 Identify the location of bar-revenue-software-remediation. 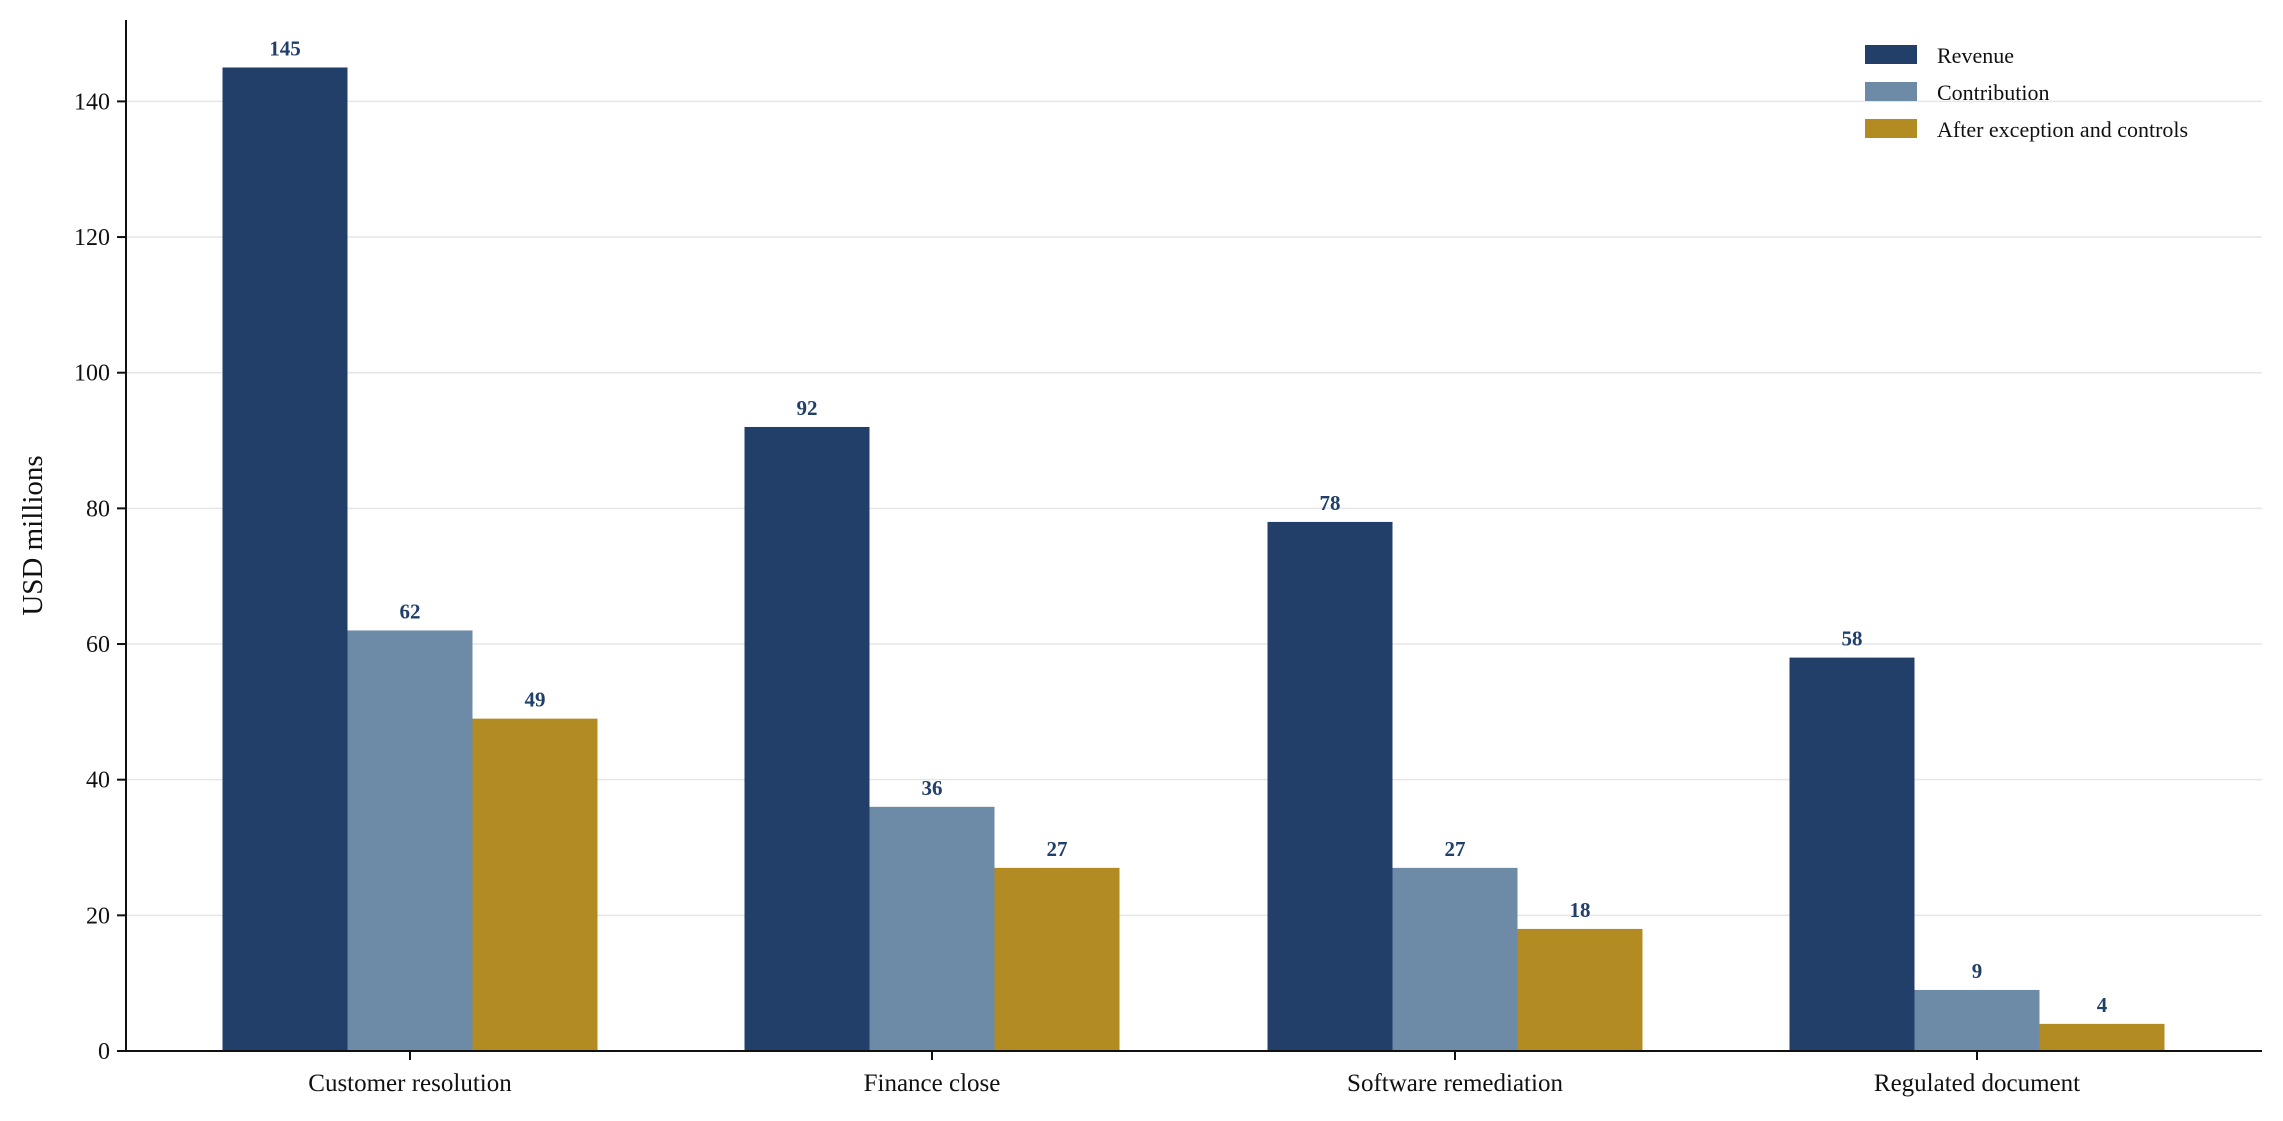
(1330, 786).